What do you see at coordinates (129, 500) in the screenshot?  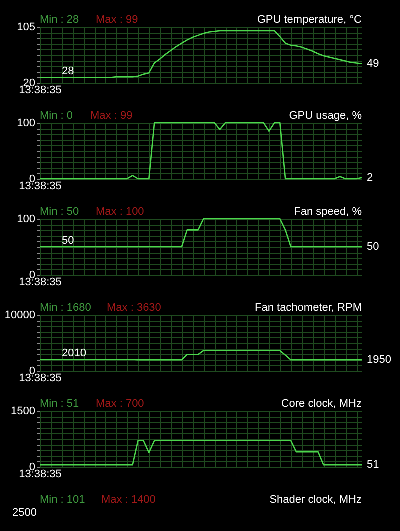 I see `text: Max : 1400` at bounding box center [129, 500].